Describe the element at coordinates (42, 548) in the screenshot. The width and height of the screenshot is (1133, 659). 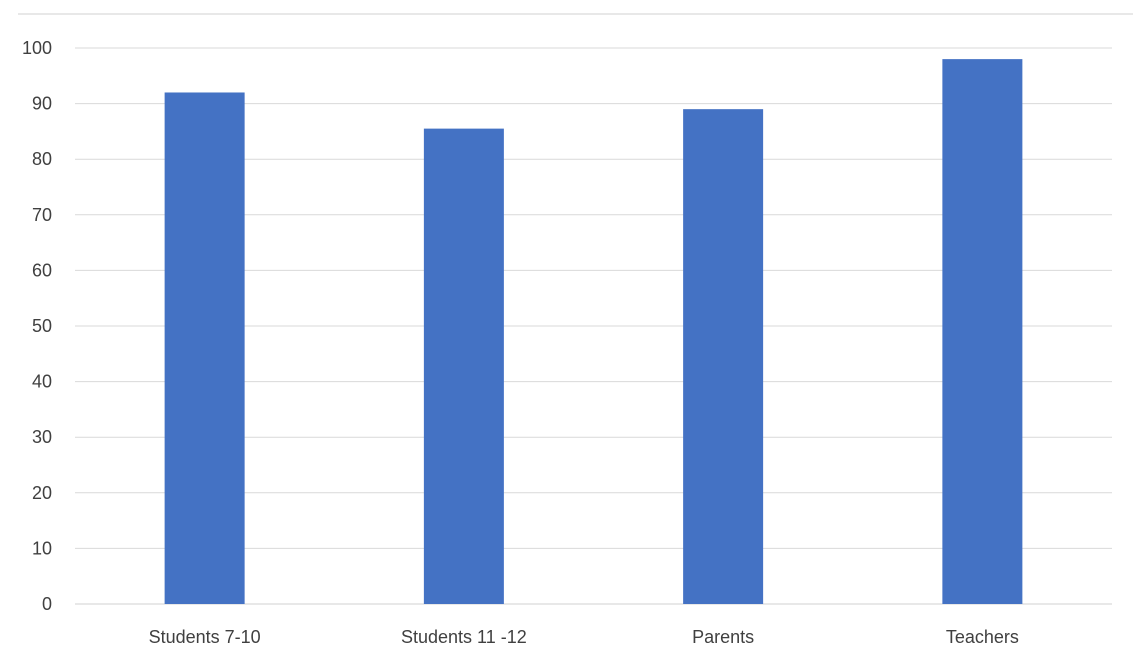
I see `y-tick-label: 10` at that location.